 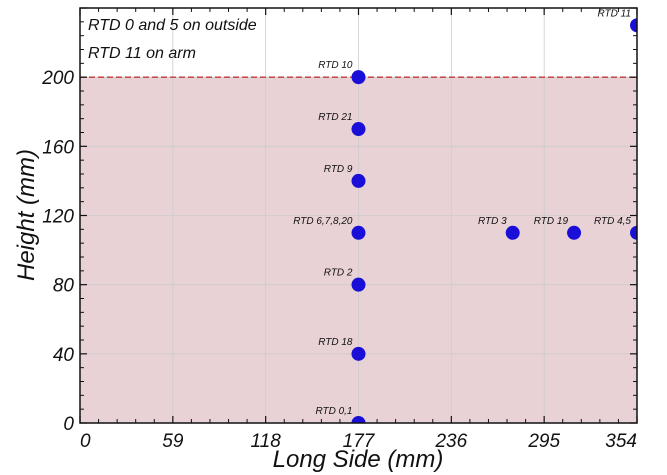 I want to click on point-label: RTD 2, so click(x=338, y=273).